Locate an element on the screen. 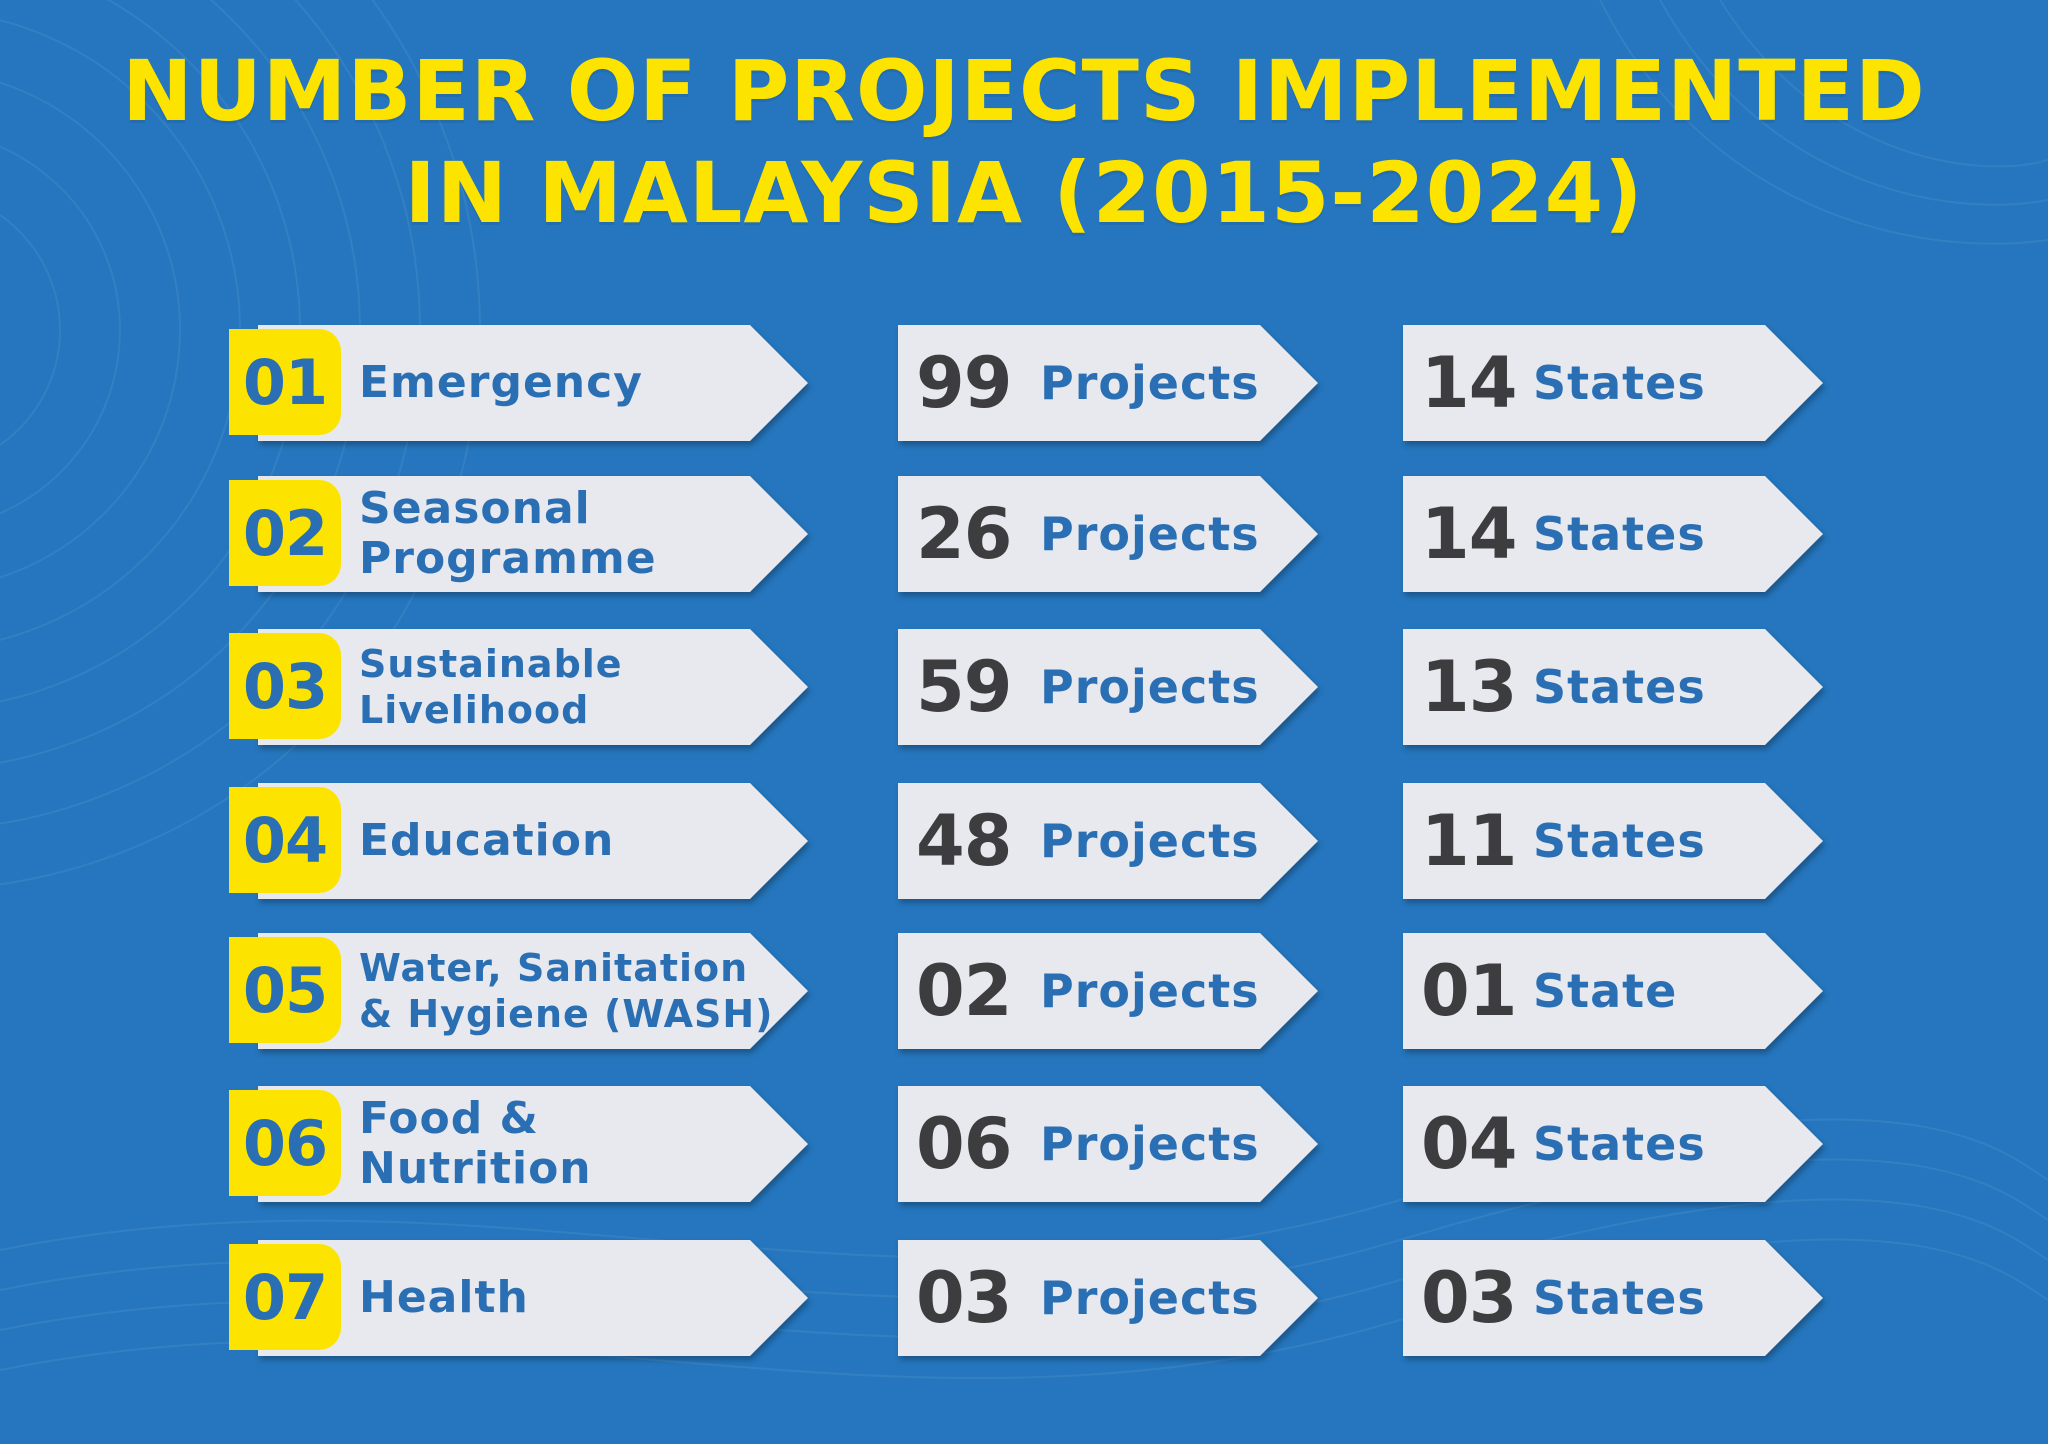 This screenshot has width=2048, height=1444. states-card: 04 States is located at coordinates (1613, 1144).